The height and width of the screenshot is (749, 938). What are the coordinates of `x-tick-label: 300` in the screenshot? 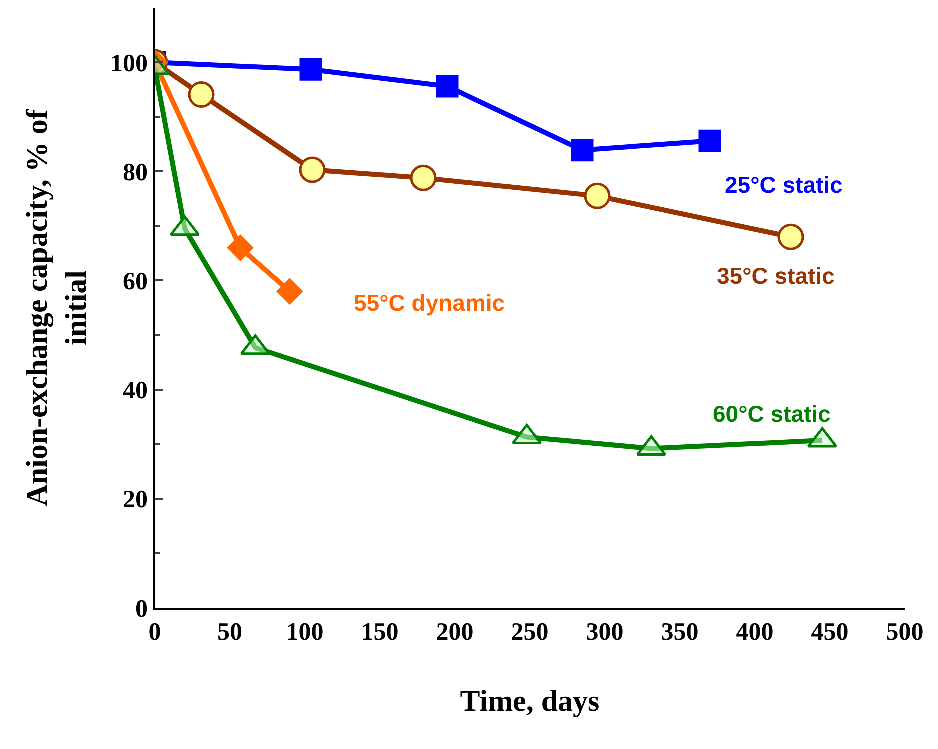 It's located at (605, 632).